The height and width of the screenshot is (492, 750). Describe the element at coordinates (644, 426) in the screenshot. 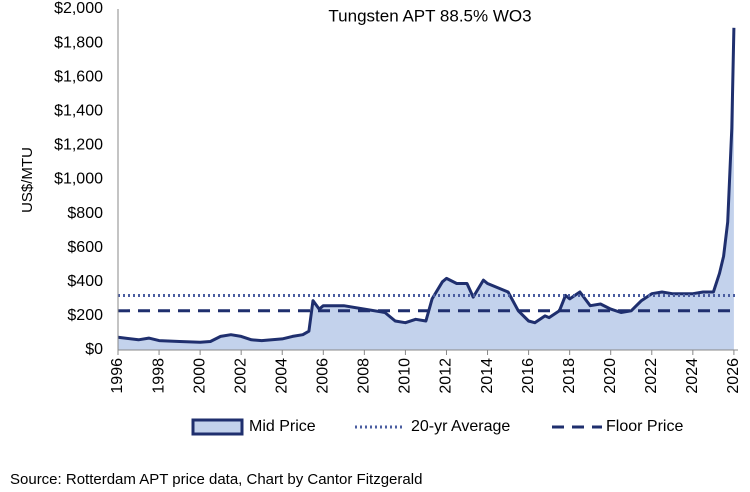

I see `legend-label: Floor Price` at that location.